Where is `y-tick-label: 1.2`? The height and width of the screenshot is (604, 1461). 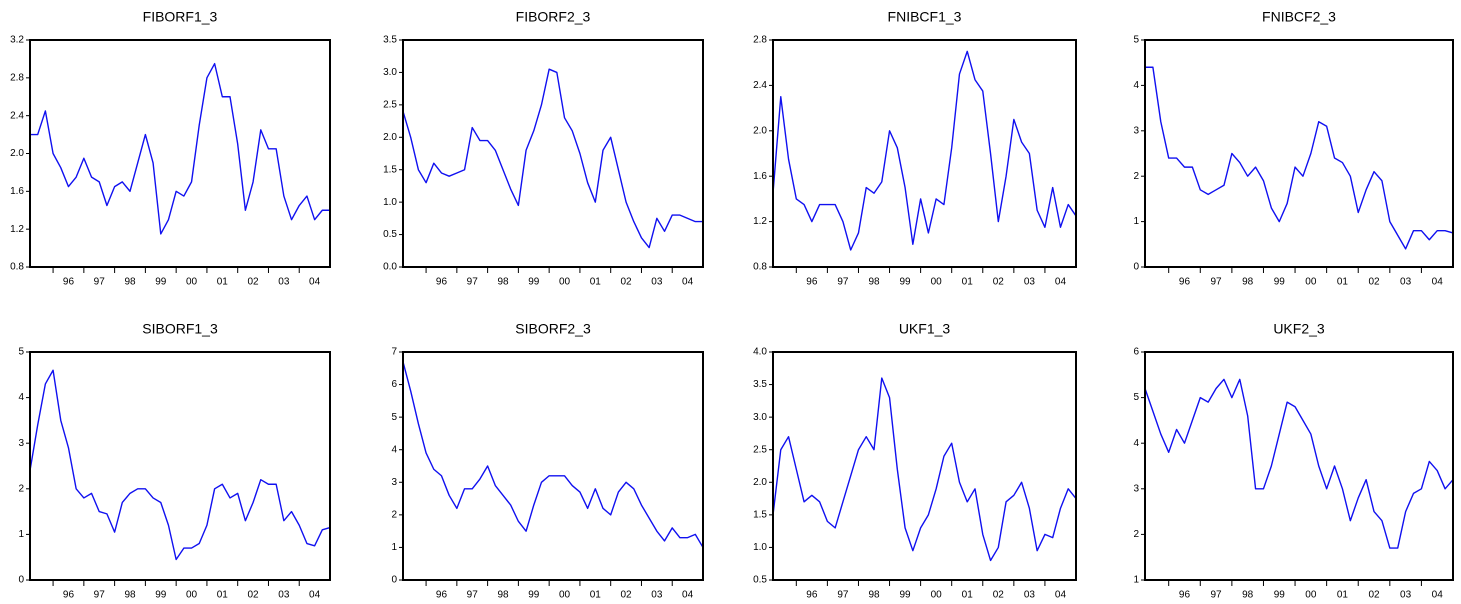
y-tick-label: 1.2 is located at coordinates (17, 229).